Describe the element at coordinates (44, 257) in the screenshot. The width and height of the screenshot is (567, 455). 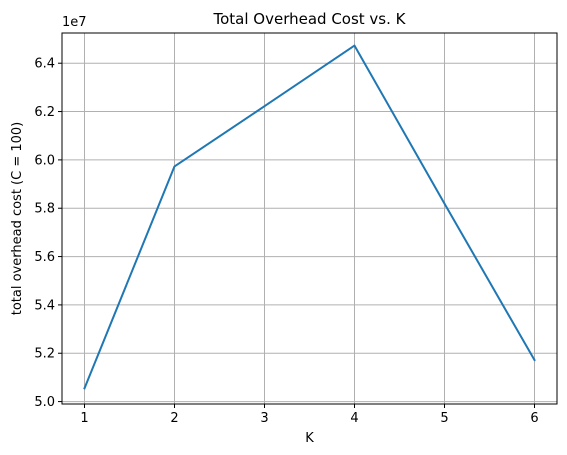
I see `y-tick-label: 5.6` at that location.